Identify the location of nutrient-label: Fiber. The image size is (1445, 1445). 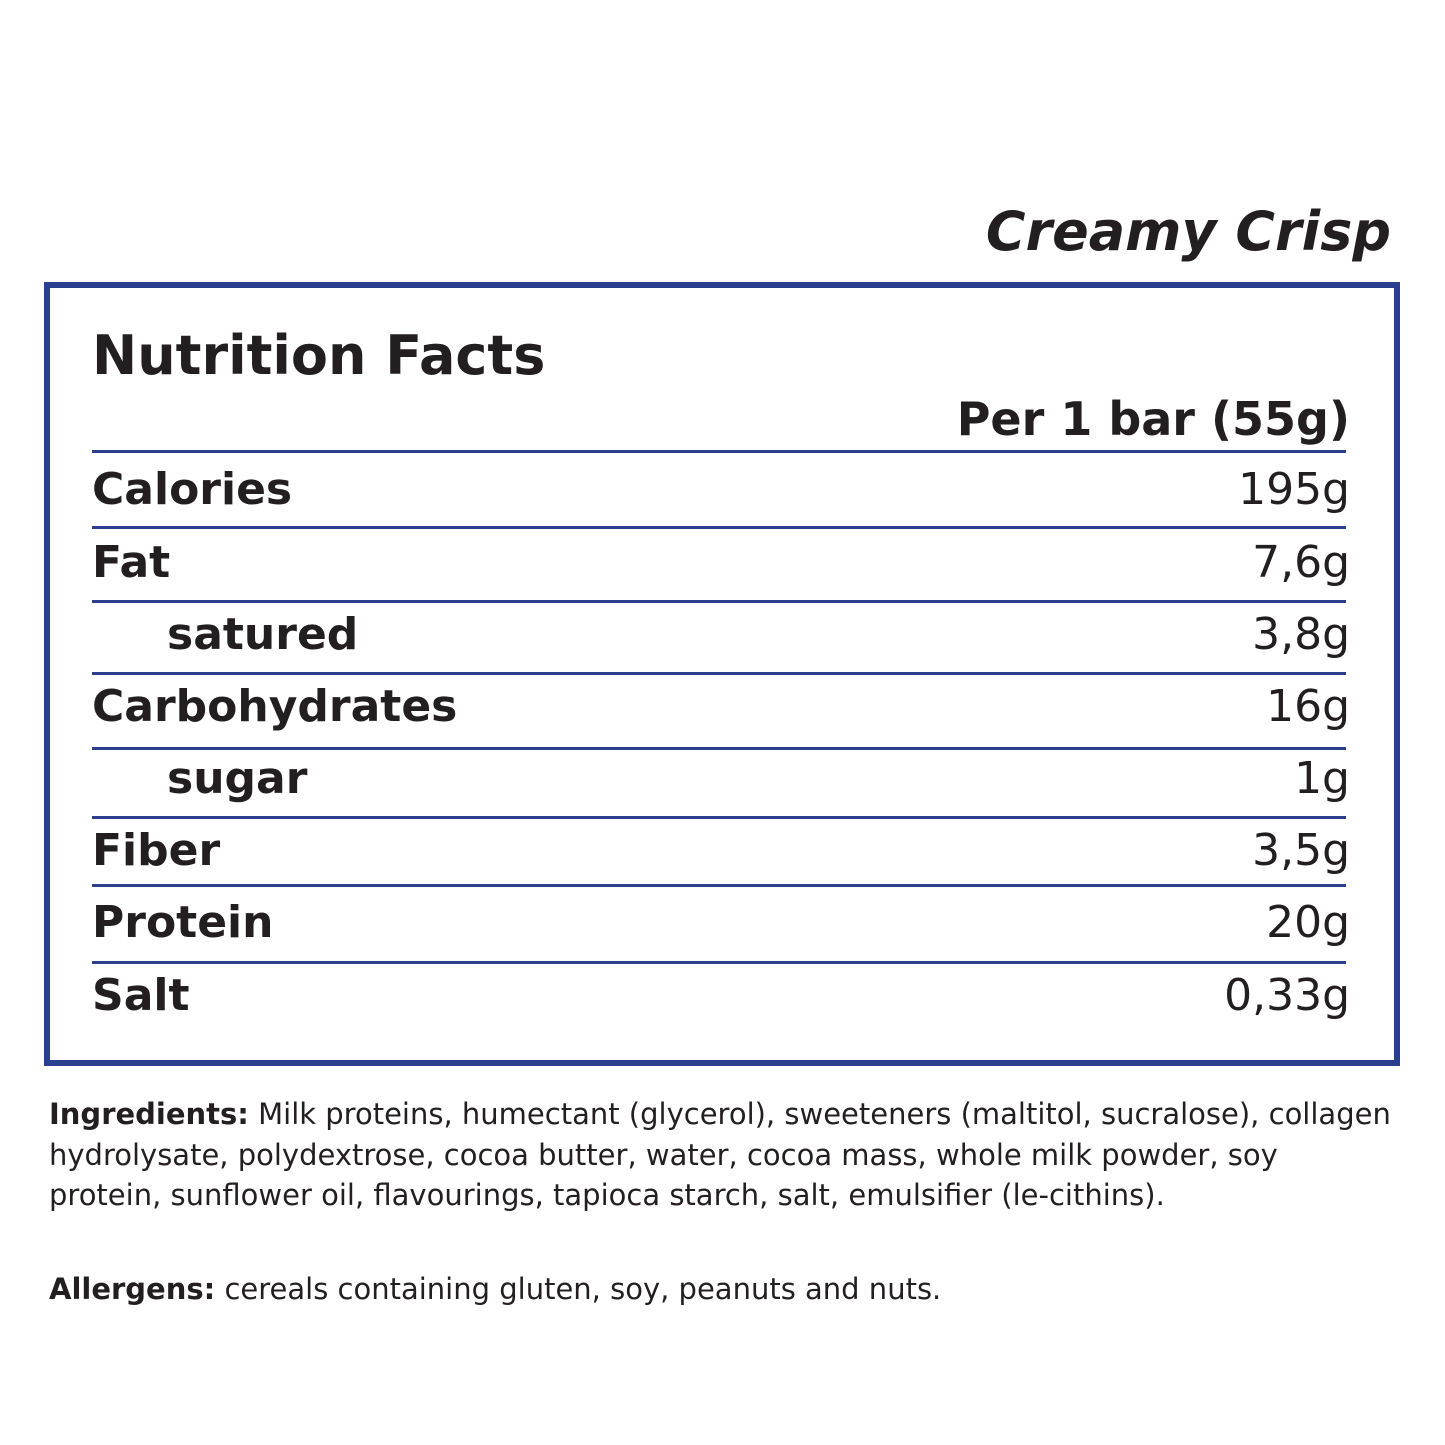
(156, 850).